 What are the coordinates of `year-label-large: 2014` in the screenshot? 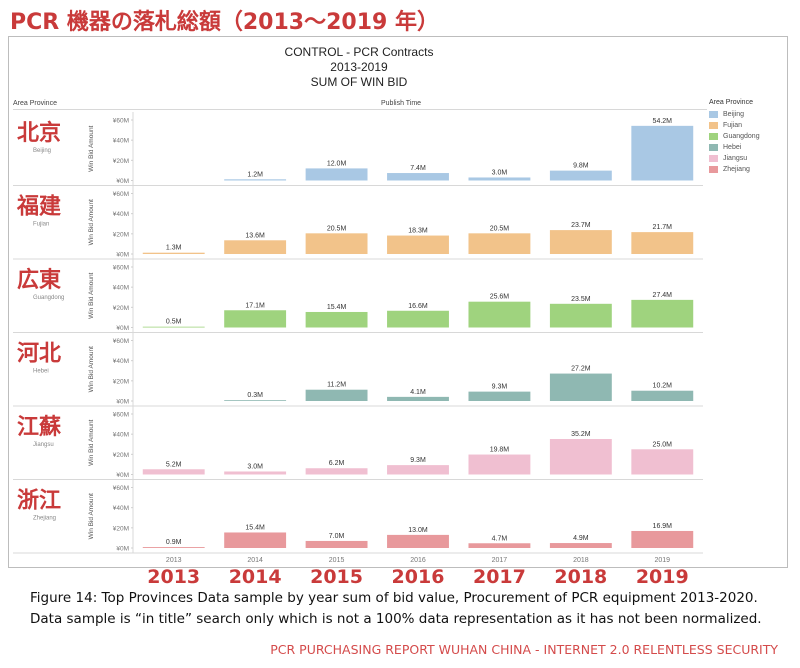 It's located at (255, 577).